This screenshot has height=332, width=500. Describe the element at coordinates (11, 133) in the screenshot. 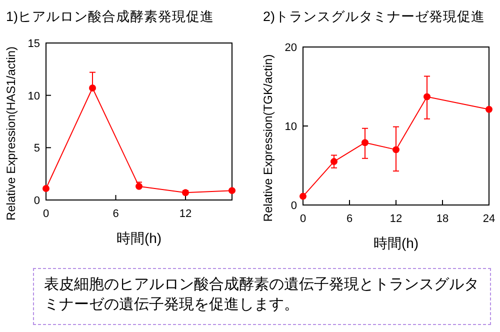

I see `y-axis-title: Relative Expression(HAS1/actin)` at that location.